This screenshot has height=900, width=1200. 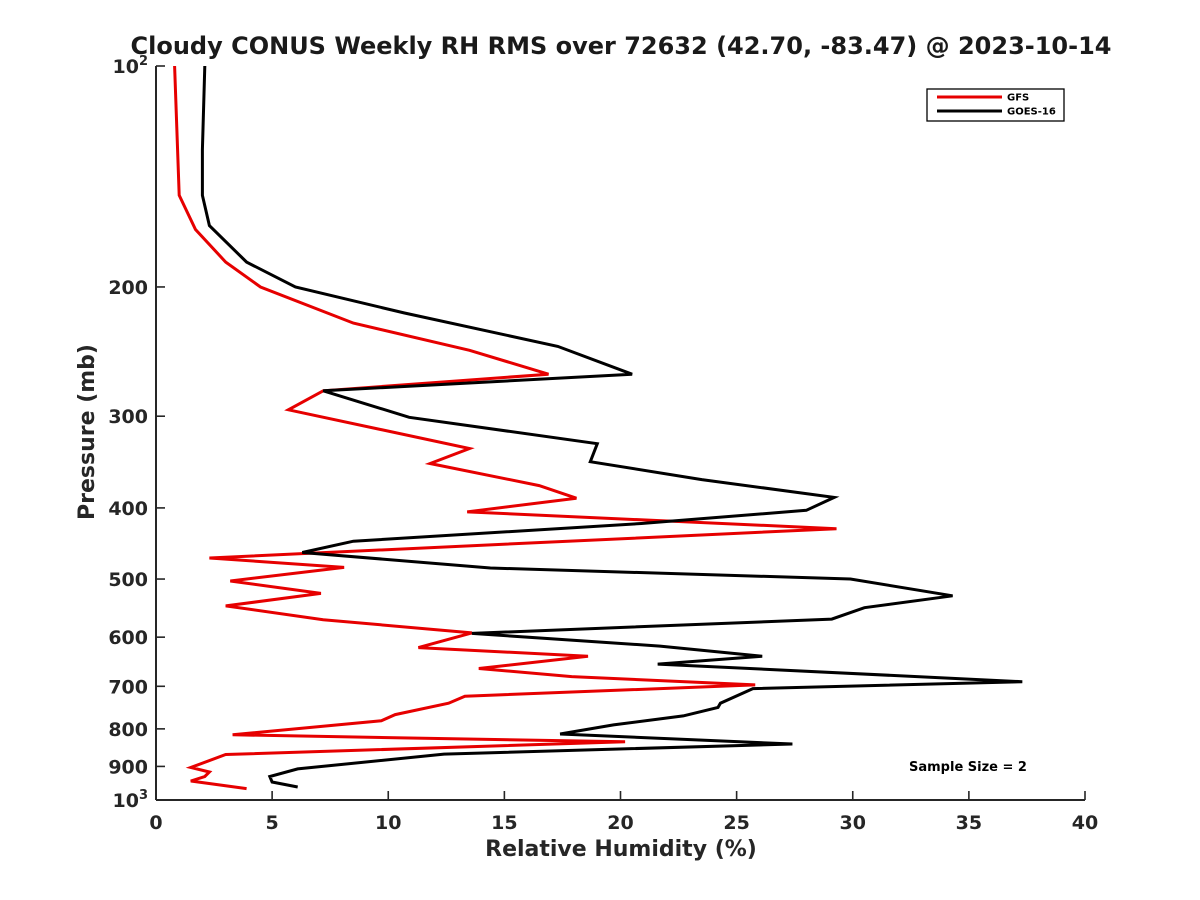 I want to click on y-tick-label: 700, so click(x=128, y=687).